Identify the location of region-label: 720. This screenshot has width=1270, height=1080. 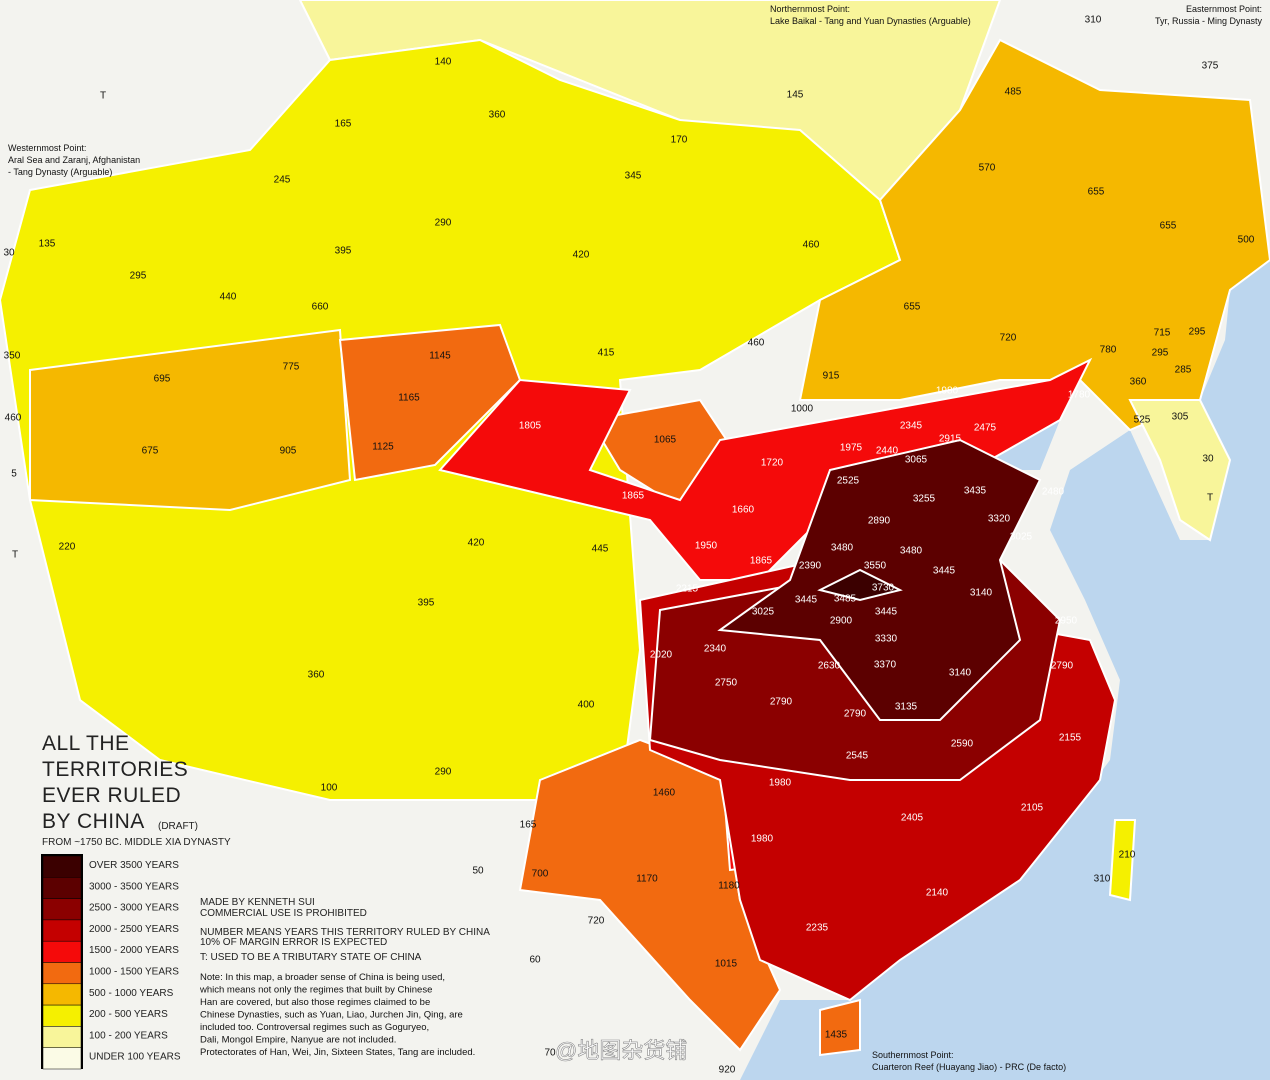
(1008, 338).